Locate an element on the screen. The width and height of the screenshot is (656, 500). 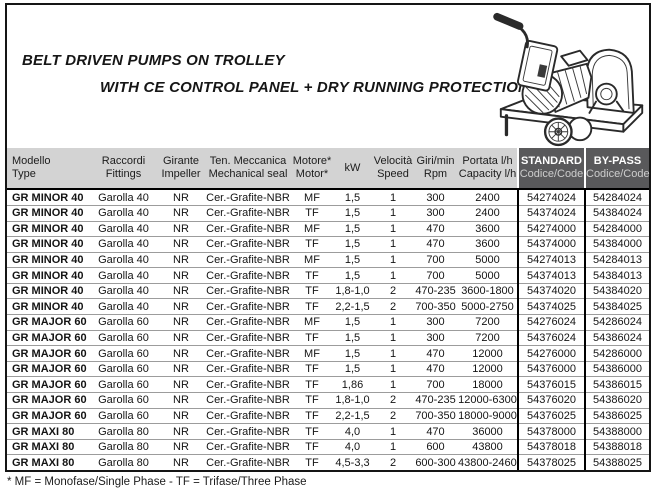
cell-bypass-code: 54384020 is located at coordinates (616, 290).